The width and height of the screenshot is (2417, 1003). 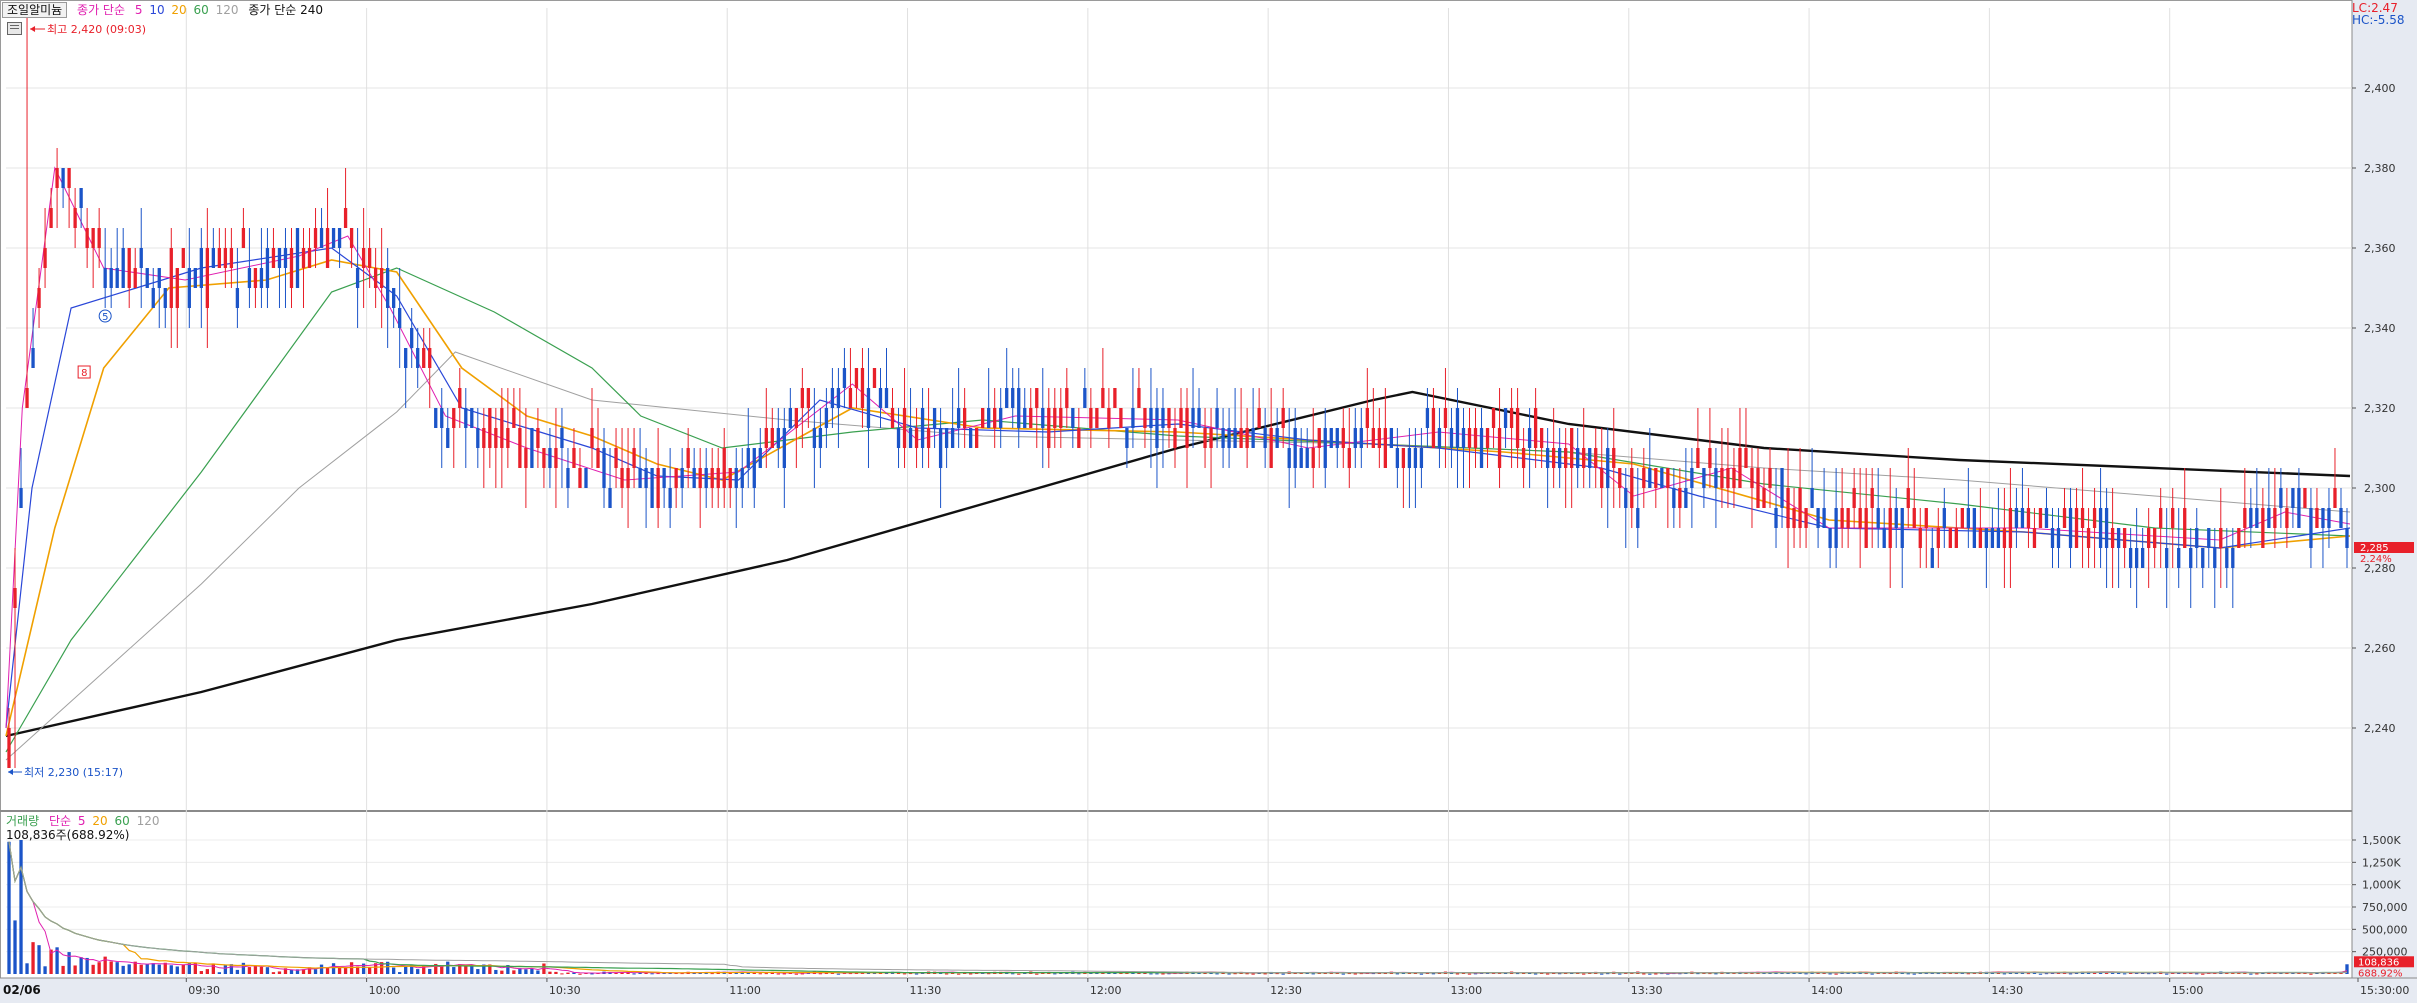 I want to click on grid-menu-icon, so click(x=14, y=28).